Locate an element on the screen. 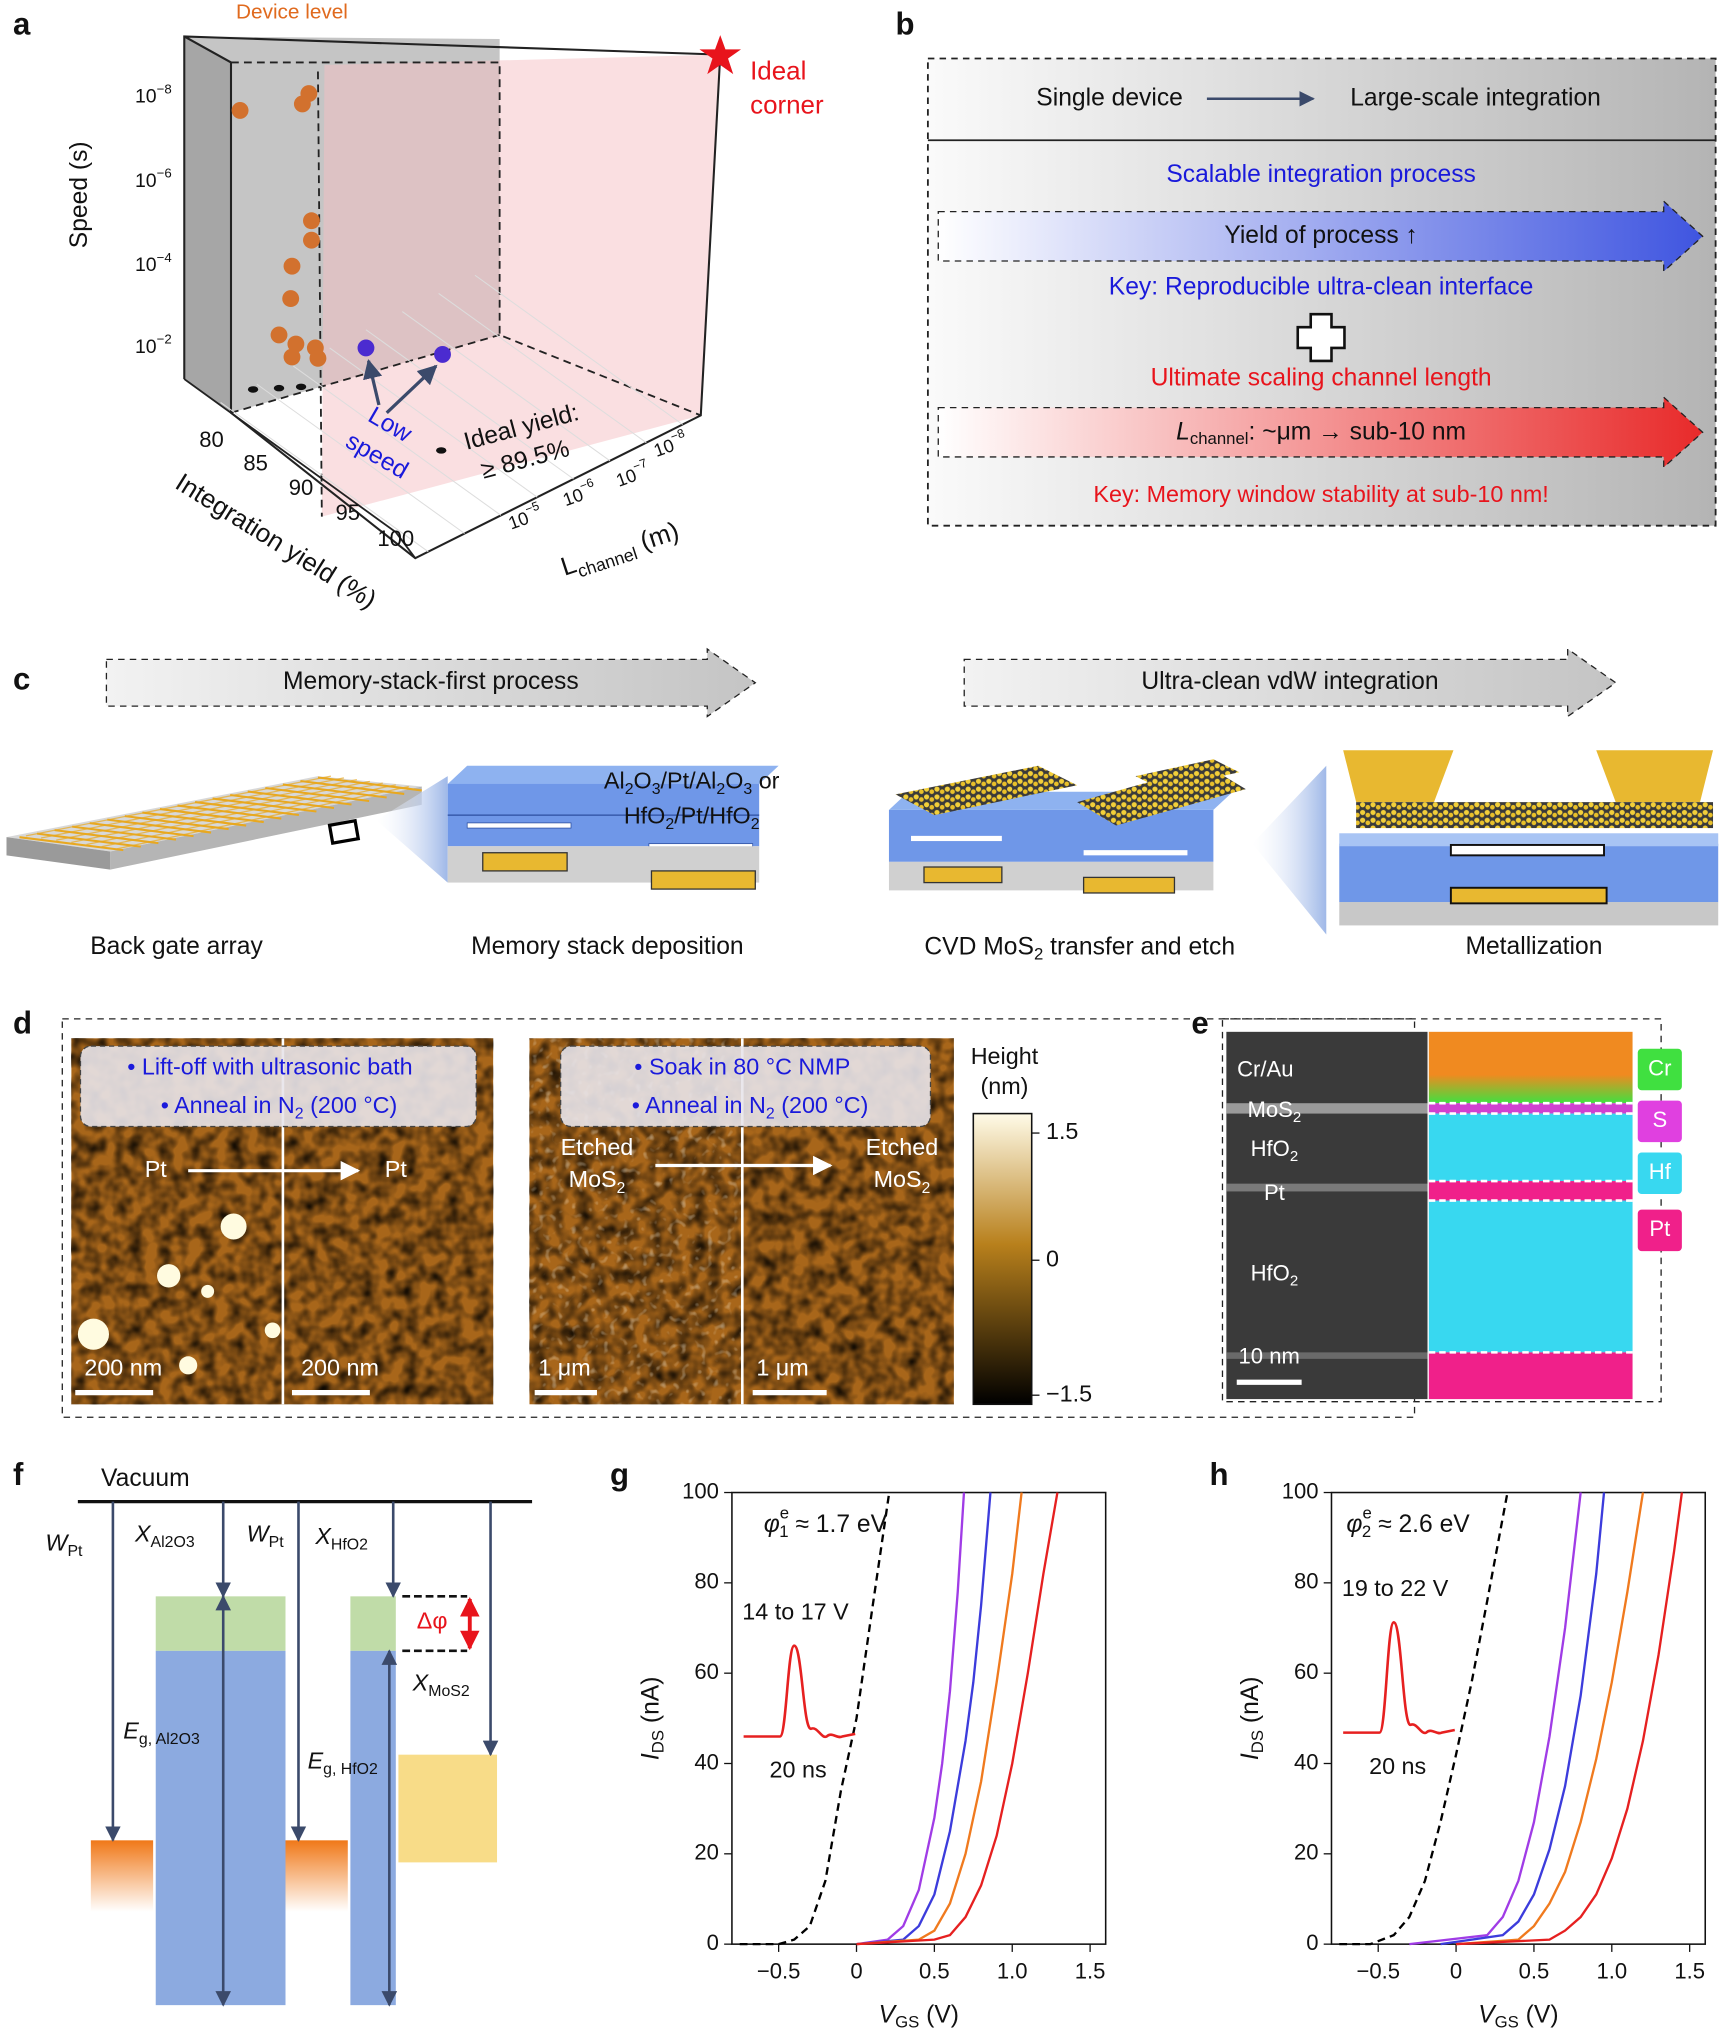 The image size is (1726, 2039). text-part: −7 is located at coordinates (640, 465).